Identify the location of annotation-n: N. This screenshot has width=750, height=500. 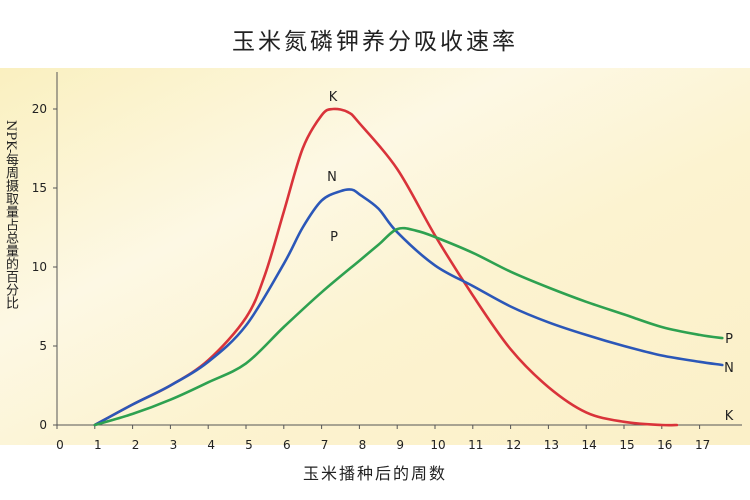
(332, 177).